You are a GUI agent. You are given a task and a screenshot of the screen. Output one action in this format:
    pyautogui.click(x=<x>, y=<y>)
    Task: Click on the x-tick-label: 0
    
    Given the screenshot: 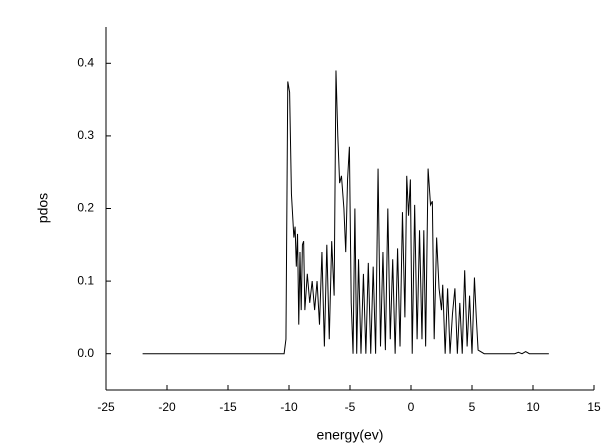 What is the action you would take?
    pyautogui.click(x=411, y=407)
    